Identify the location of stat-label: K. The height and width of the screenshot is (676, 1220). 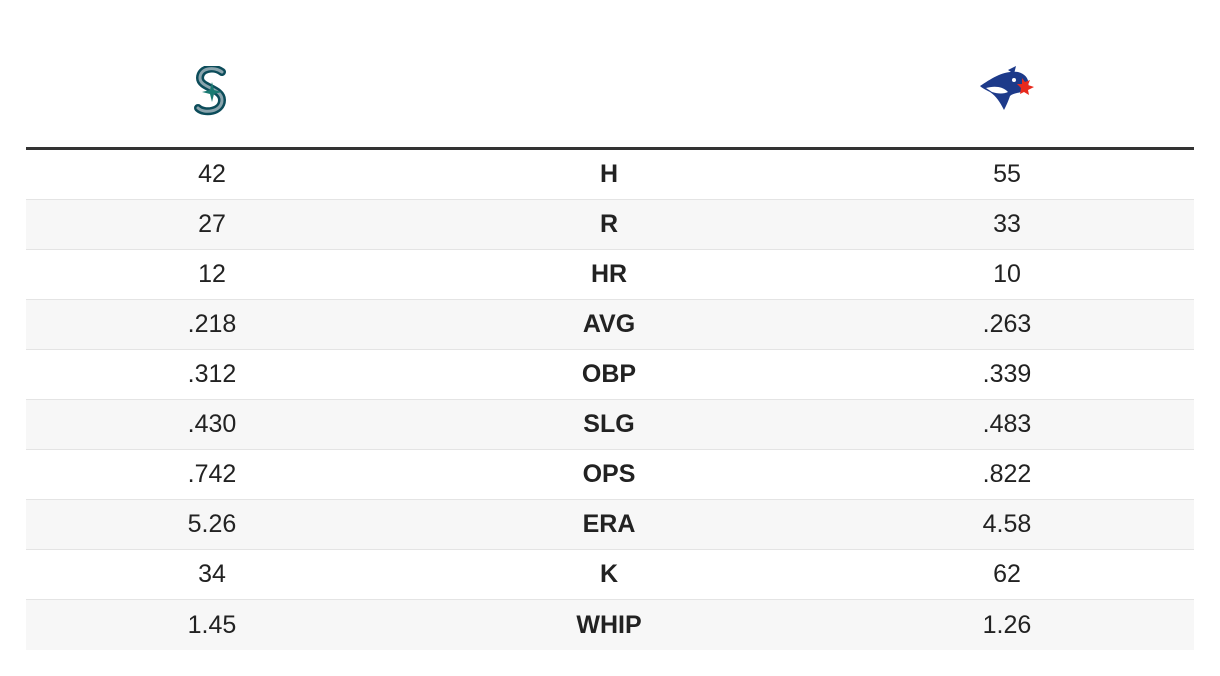
(609, 574).